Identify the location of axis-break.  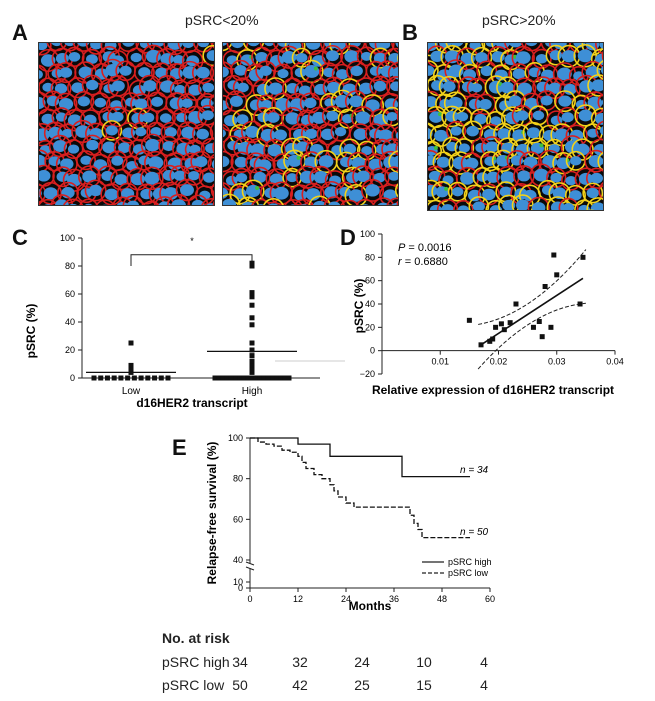
(250, 563).